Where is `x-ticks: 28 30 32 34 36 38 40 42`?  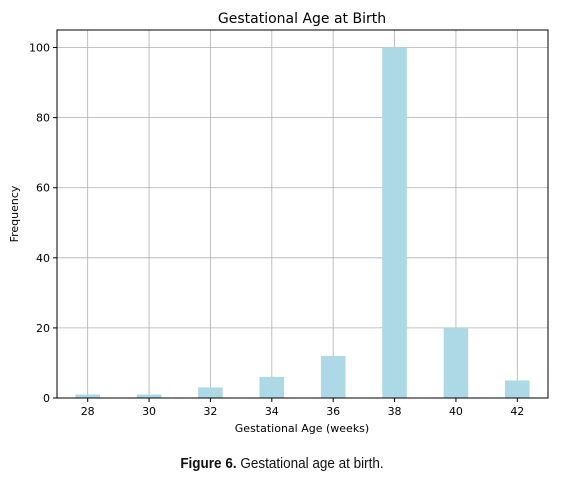 x-ticks: 28 30 32 34 36 38 40 42 is located at coordinates (302, 408).